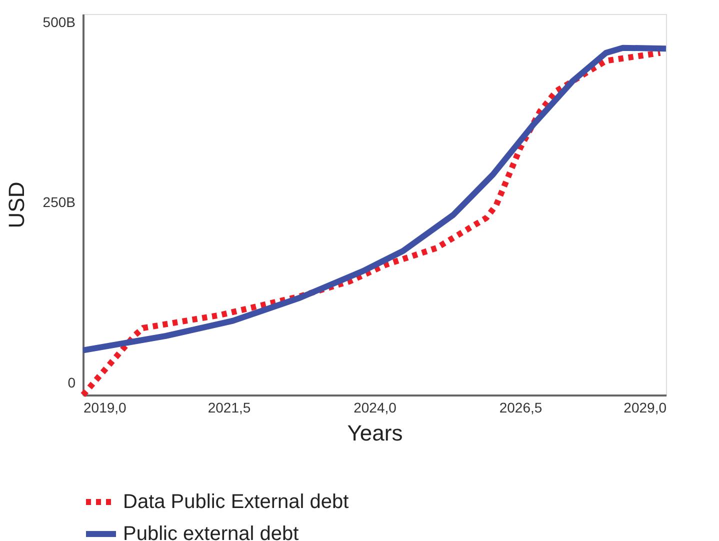  What do you see at coordinates (375, 433) in the screenshot?
I see `x-axis-title: Years` at bounding box center [375, 433].